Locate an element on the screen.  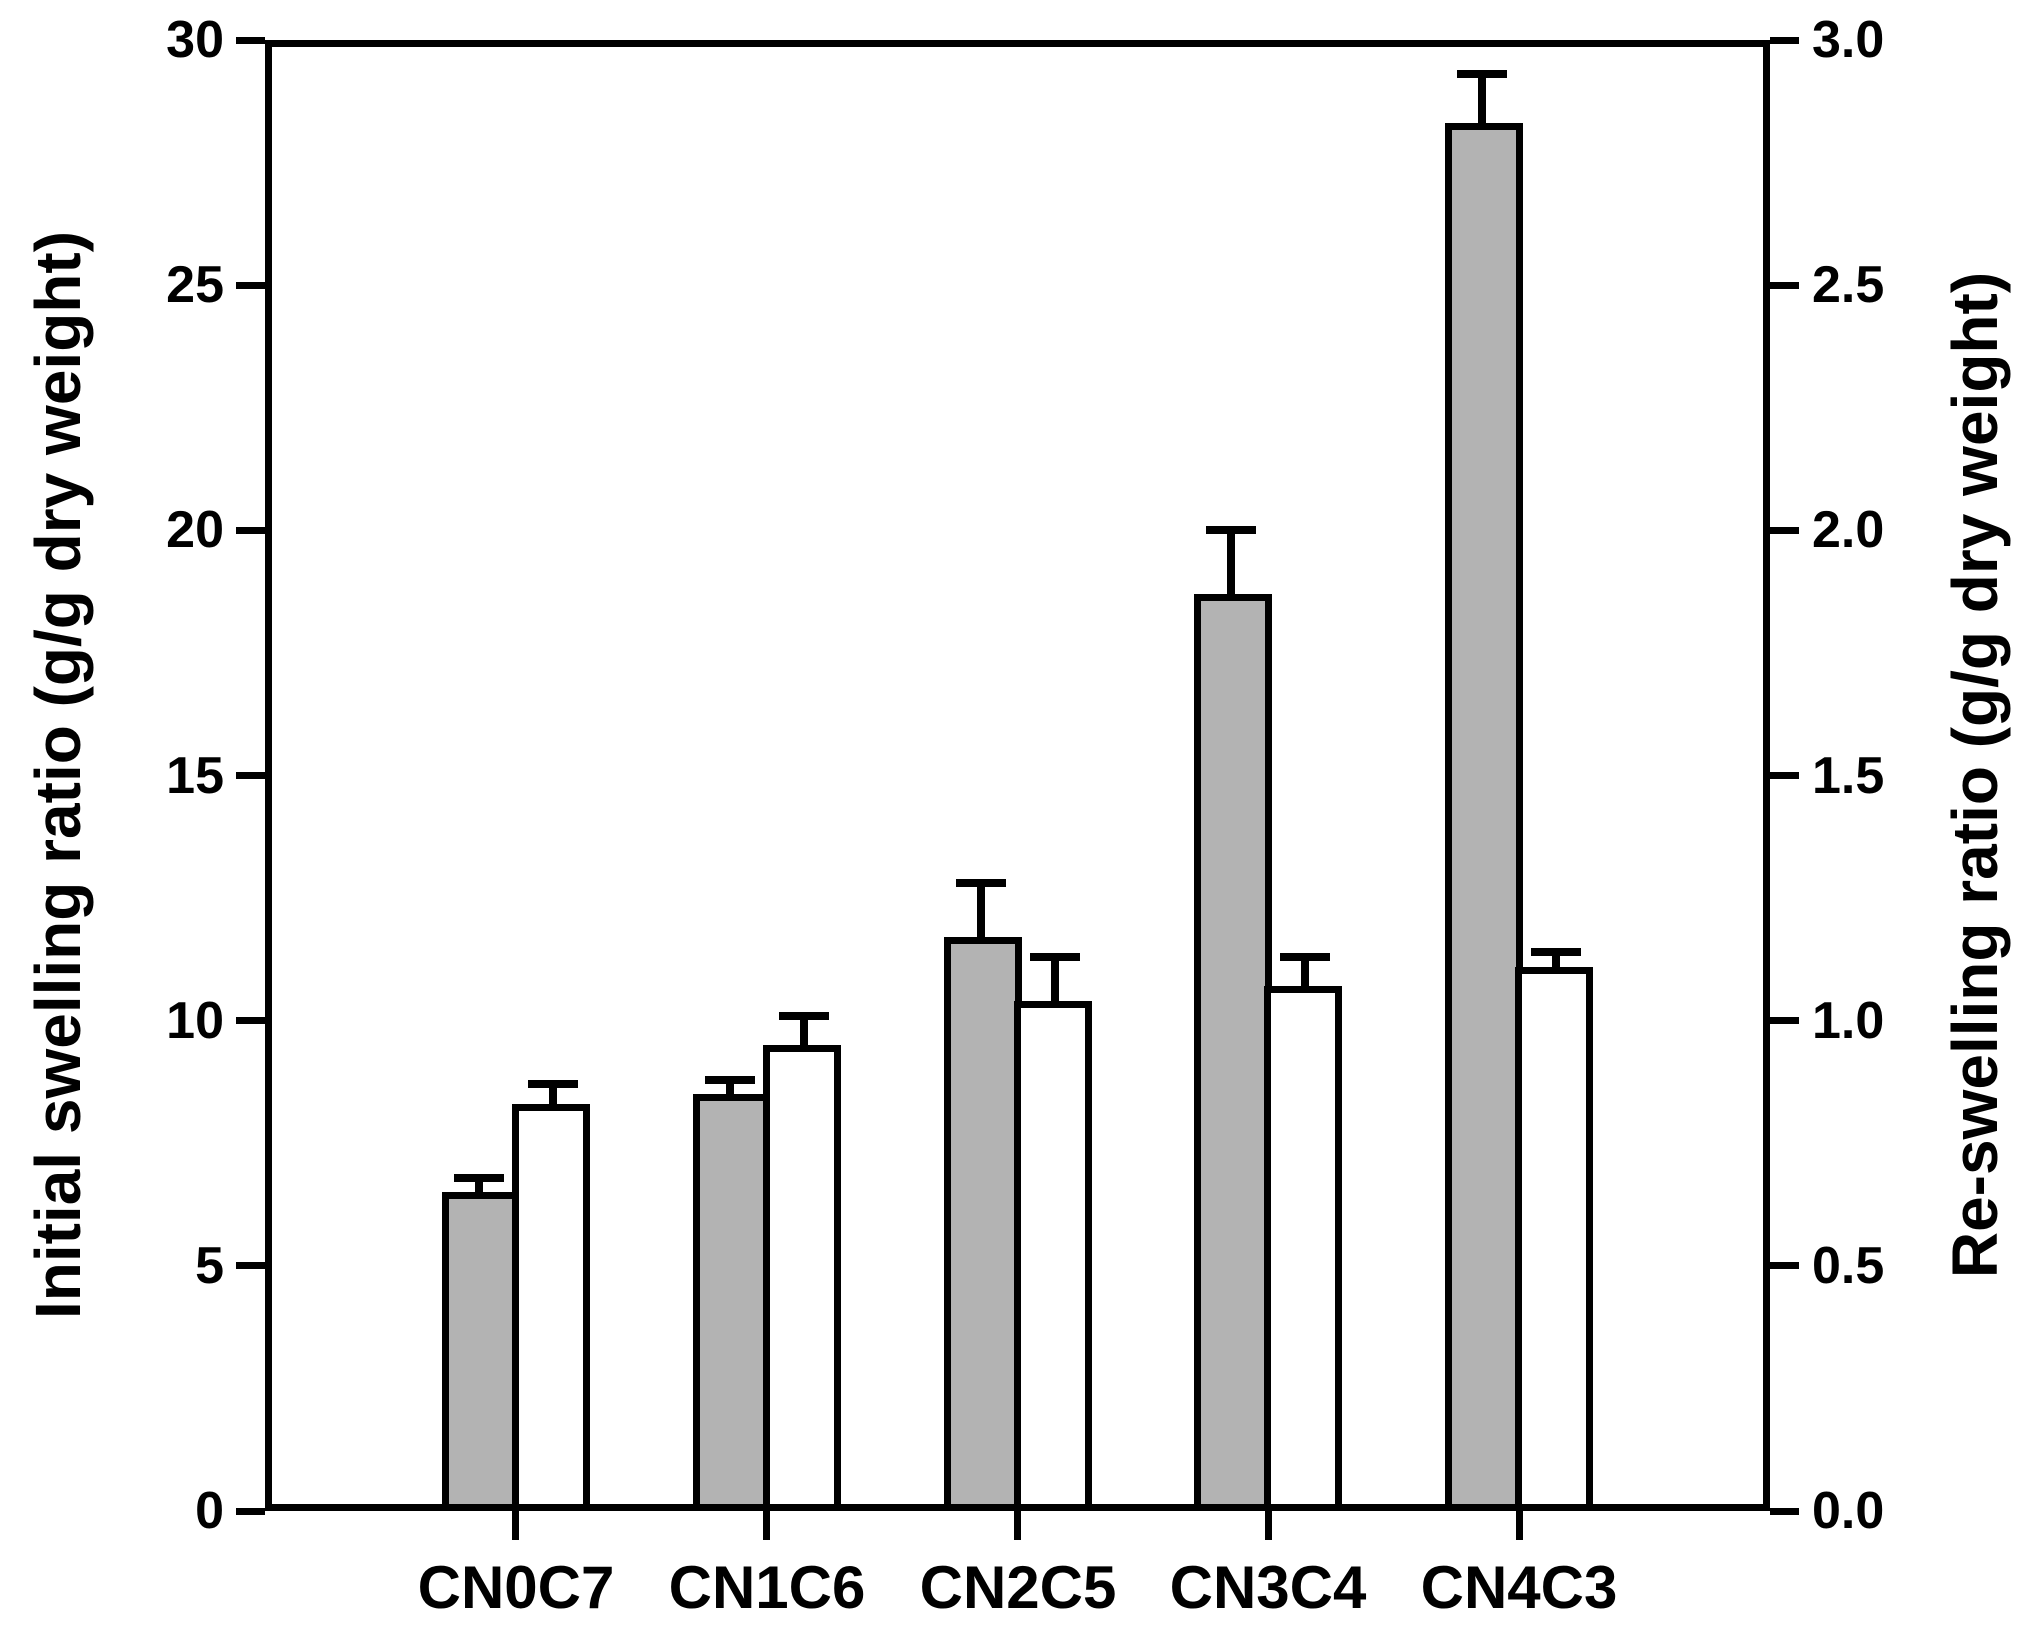
right-axis-tick-label: 0.0 is located at coordinates (1848, 1511).